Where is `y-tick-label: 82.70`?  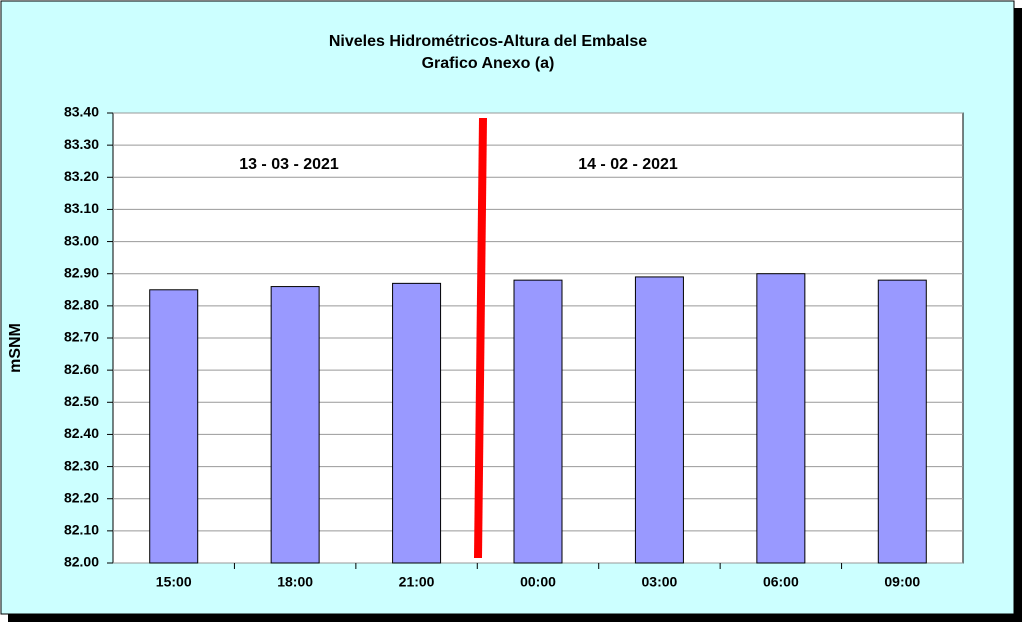
y-tick-label: 82.70 is located at coordinates (81, 337).